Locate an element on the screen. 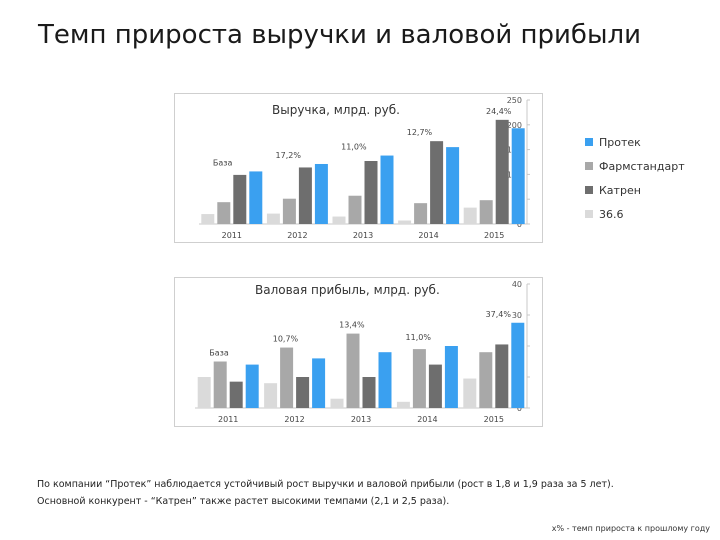 The width and height of the screenshot is (720, 540). page-title: Темп прироста выручки и валовой прибыли is located at coordinates (339, 35).